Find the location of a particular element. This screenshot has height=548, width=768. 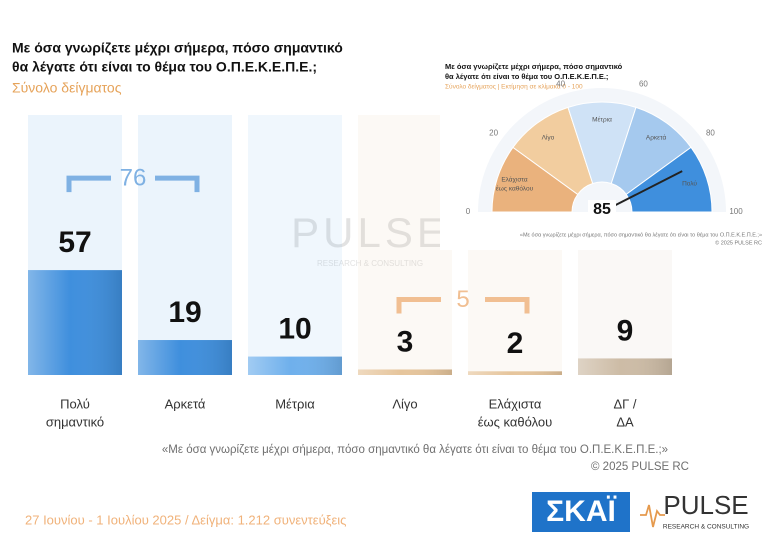

gauge-band-label: Μέτρια is located at coordinates (602, 120).